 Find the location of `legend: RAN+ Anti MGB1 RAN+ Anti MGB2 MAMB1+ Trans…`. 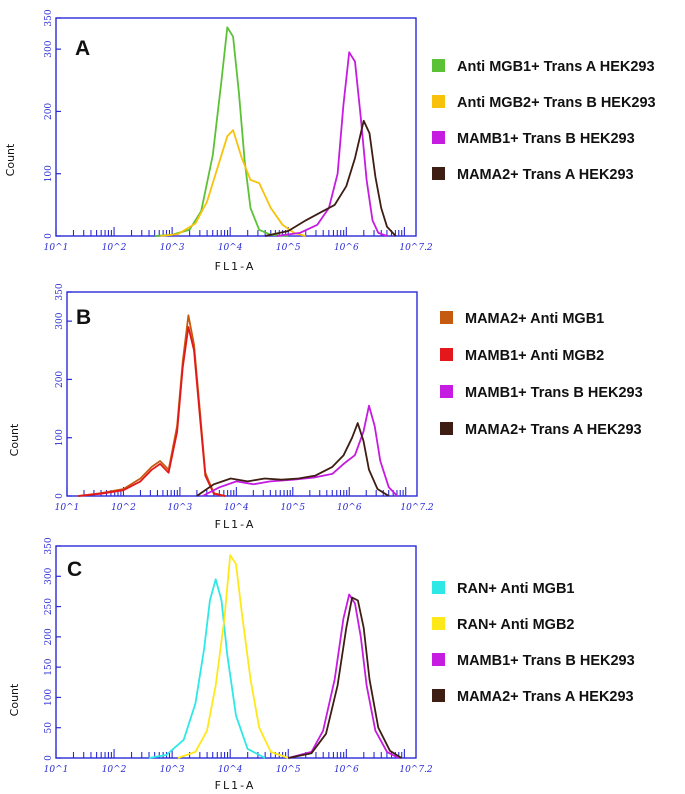

legend: RAN+ Anti MGB1 RAN+ Anti MGB2 MAMB1+ Trans… is located at coordinates (533, 643).